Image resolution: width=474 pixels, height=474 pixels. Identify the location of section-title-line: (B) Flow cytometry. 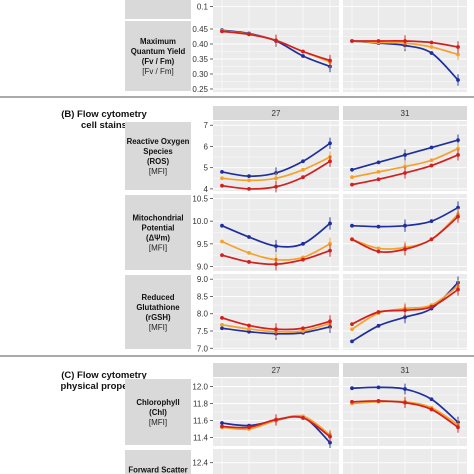
(104, 114).